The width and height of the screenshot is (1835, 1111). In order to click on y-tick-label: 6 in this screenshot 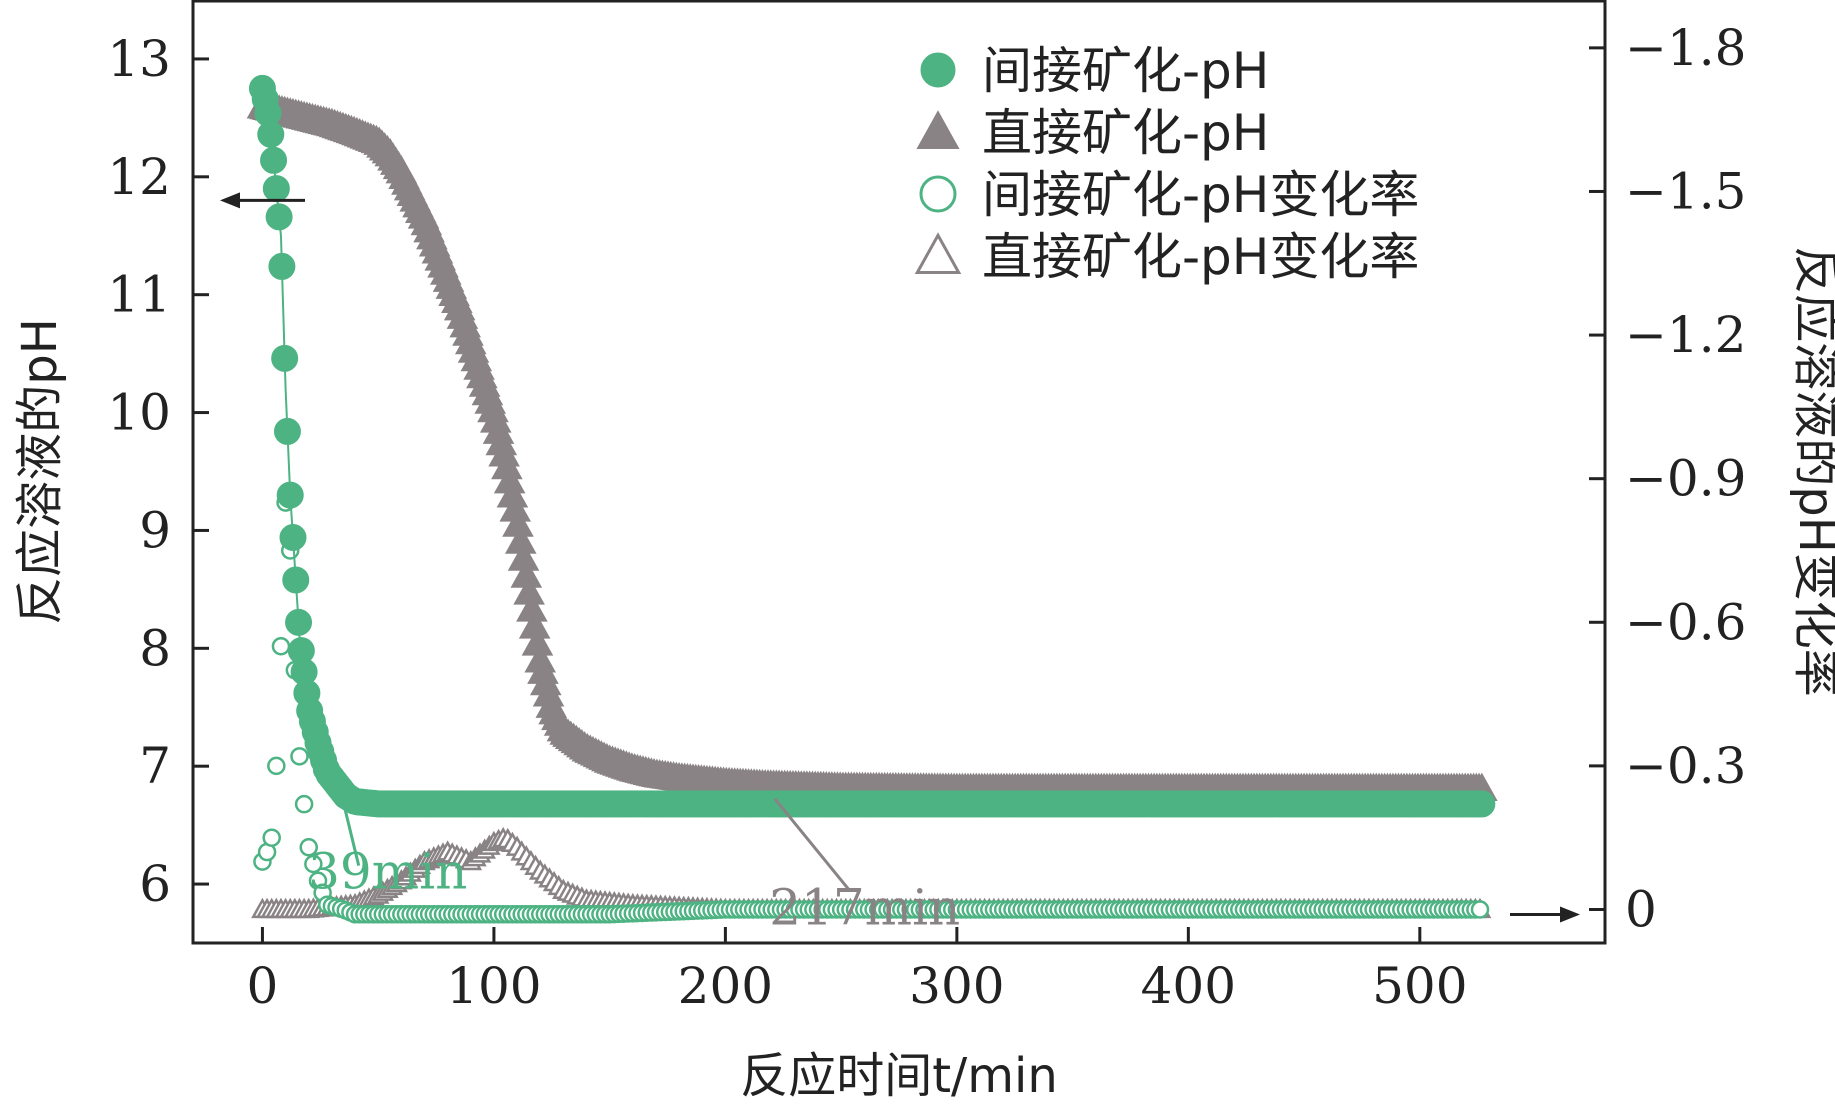, I will do `click(155, 884)`.